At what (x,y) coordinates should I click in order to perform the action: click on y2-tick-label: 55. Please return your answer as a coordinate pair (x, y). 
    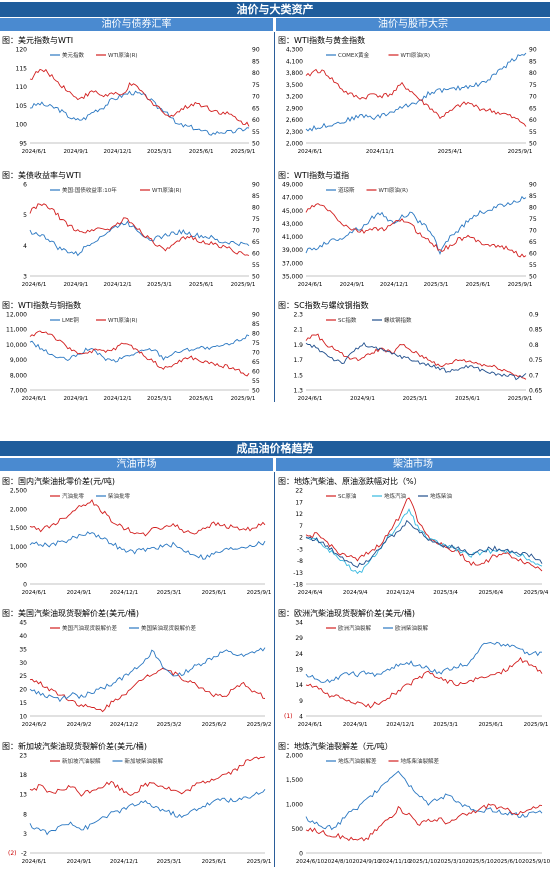
    Looking at the image, I should click on (533, 132).